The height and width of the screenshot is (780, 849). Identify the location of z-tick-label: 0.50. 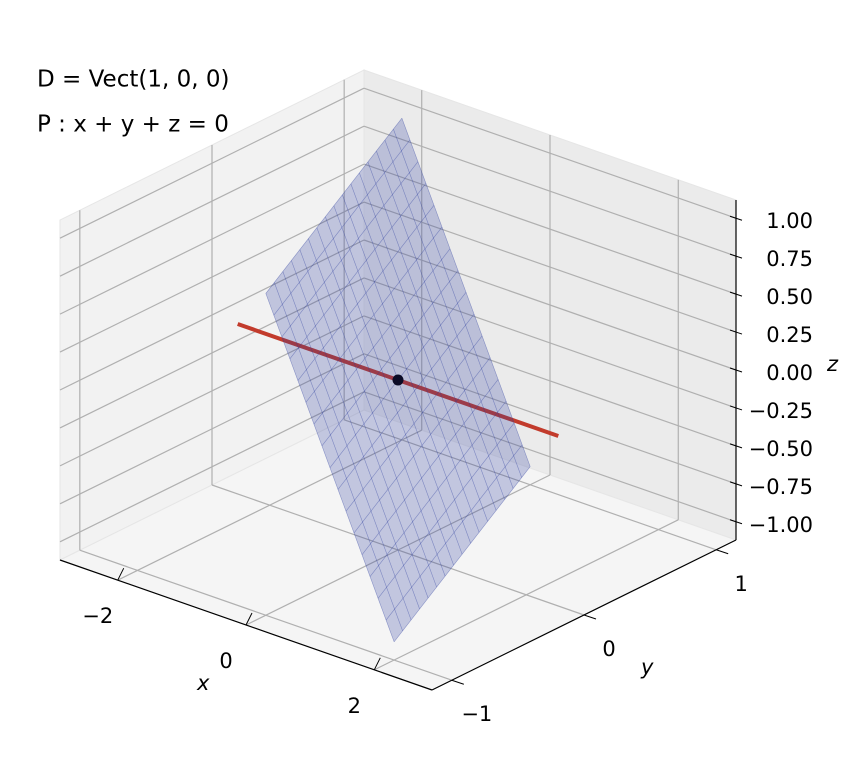
(789, 297).